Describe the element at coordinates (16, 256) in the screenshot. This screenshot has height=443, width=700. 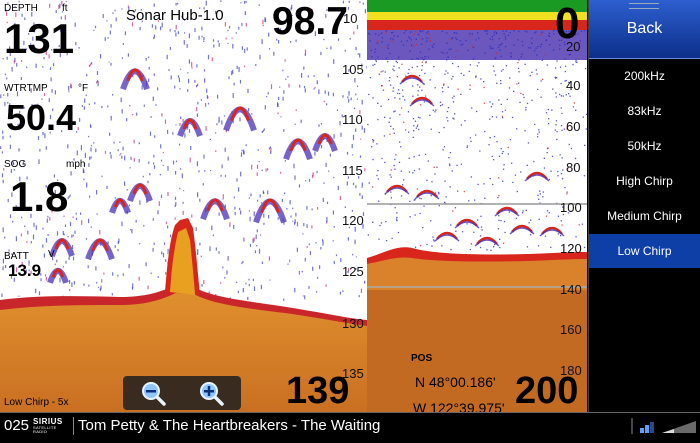
I see `battery-label: BATT` at that location.